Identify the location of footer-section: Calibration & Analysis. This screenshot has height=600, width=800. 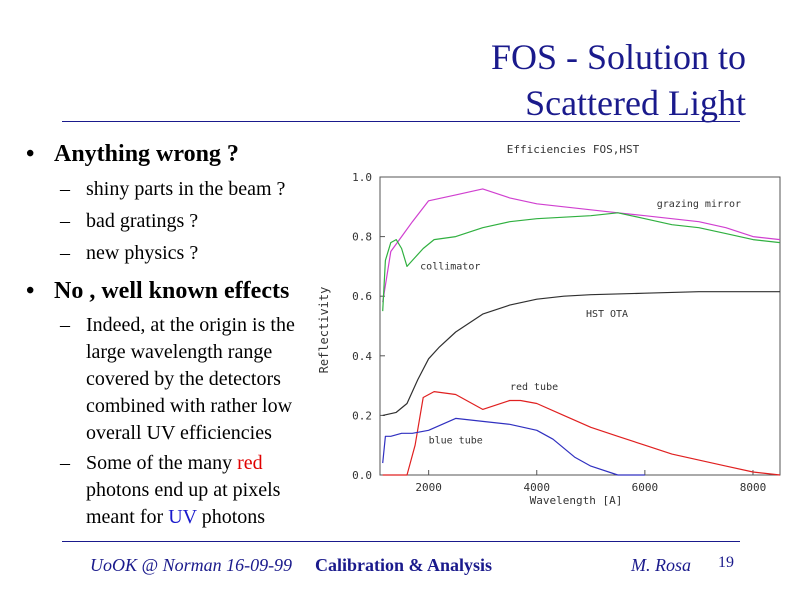
(404, 565).